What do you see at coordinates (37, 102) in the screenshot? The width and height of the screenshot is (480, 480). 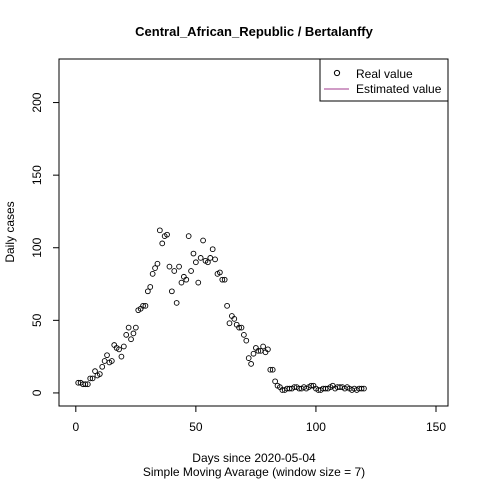 I see `y-tick-label: 200` at bounding box center [37, 102].